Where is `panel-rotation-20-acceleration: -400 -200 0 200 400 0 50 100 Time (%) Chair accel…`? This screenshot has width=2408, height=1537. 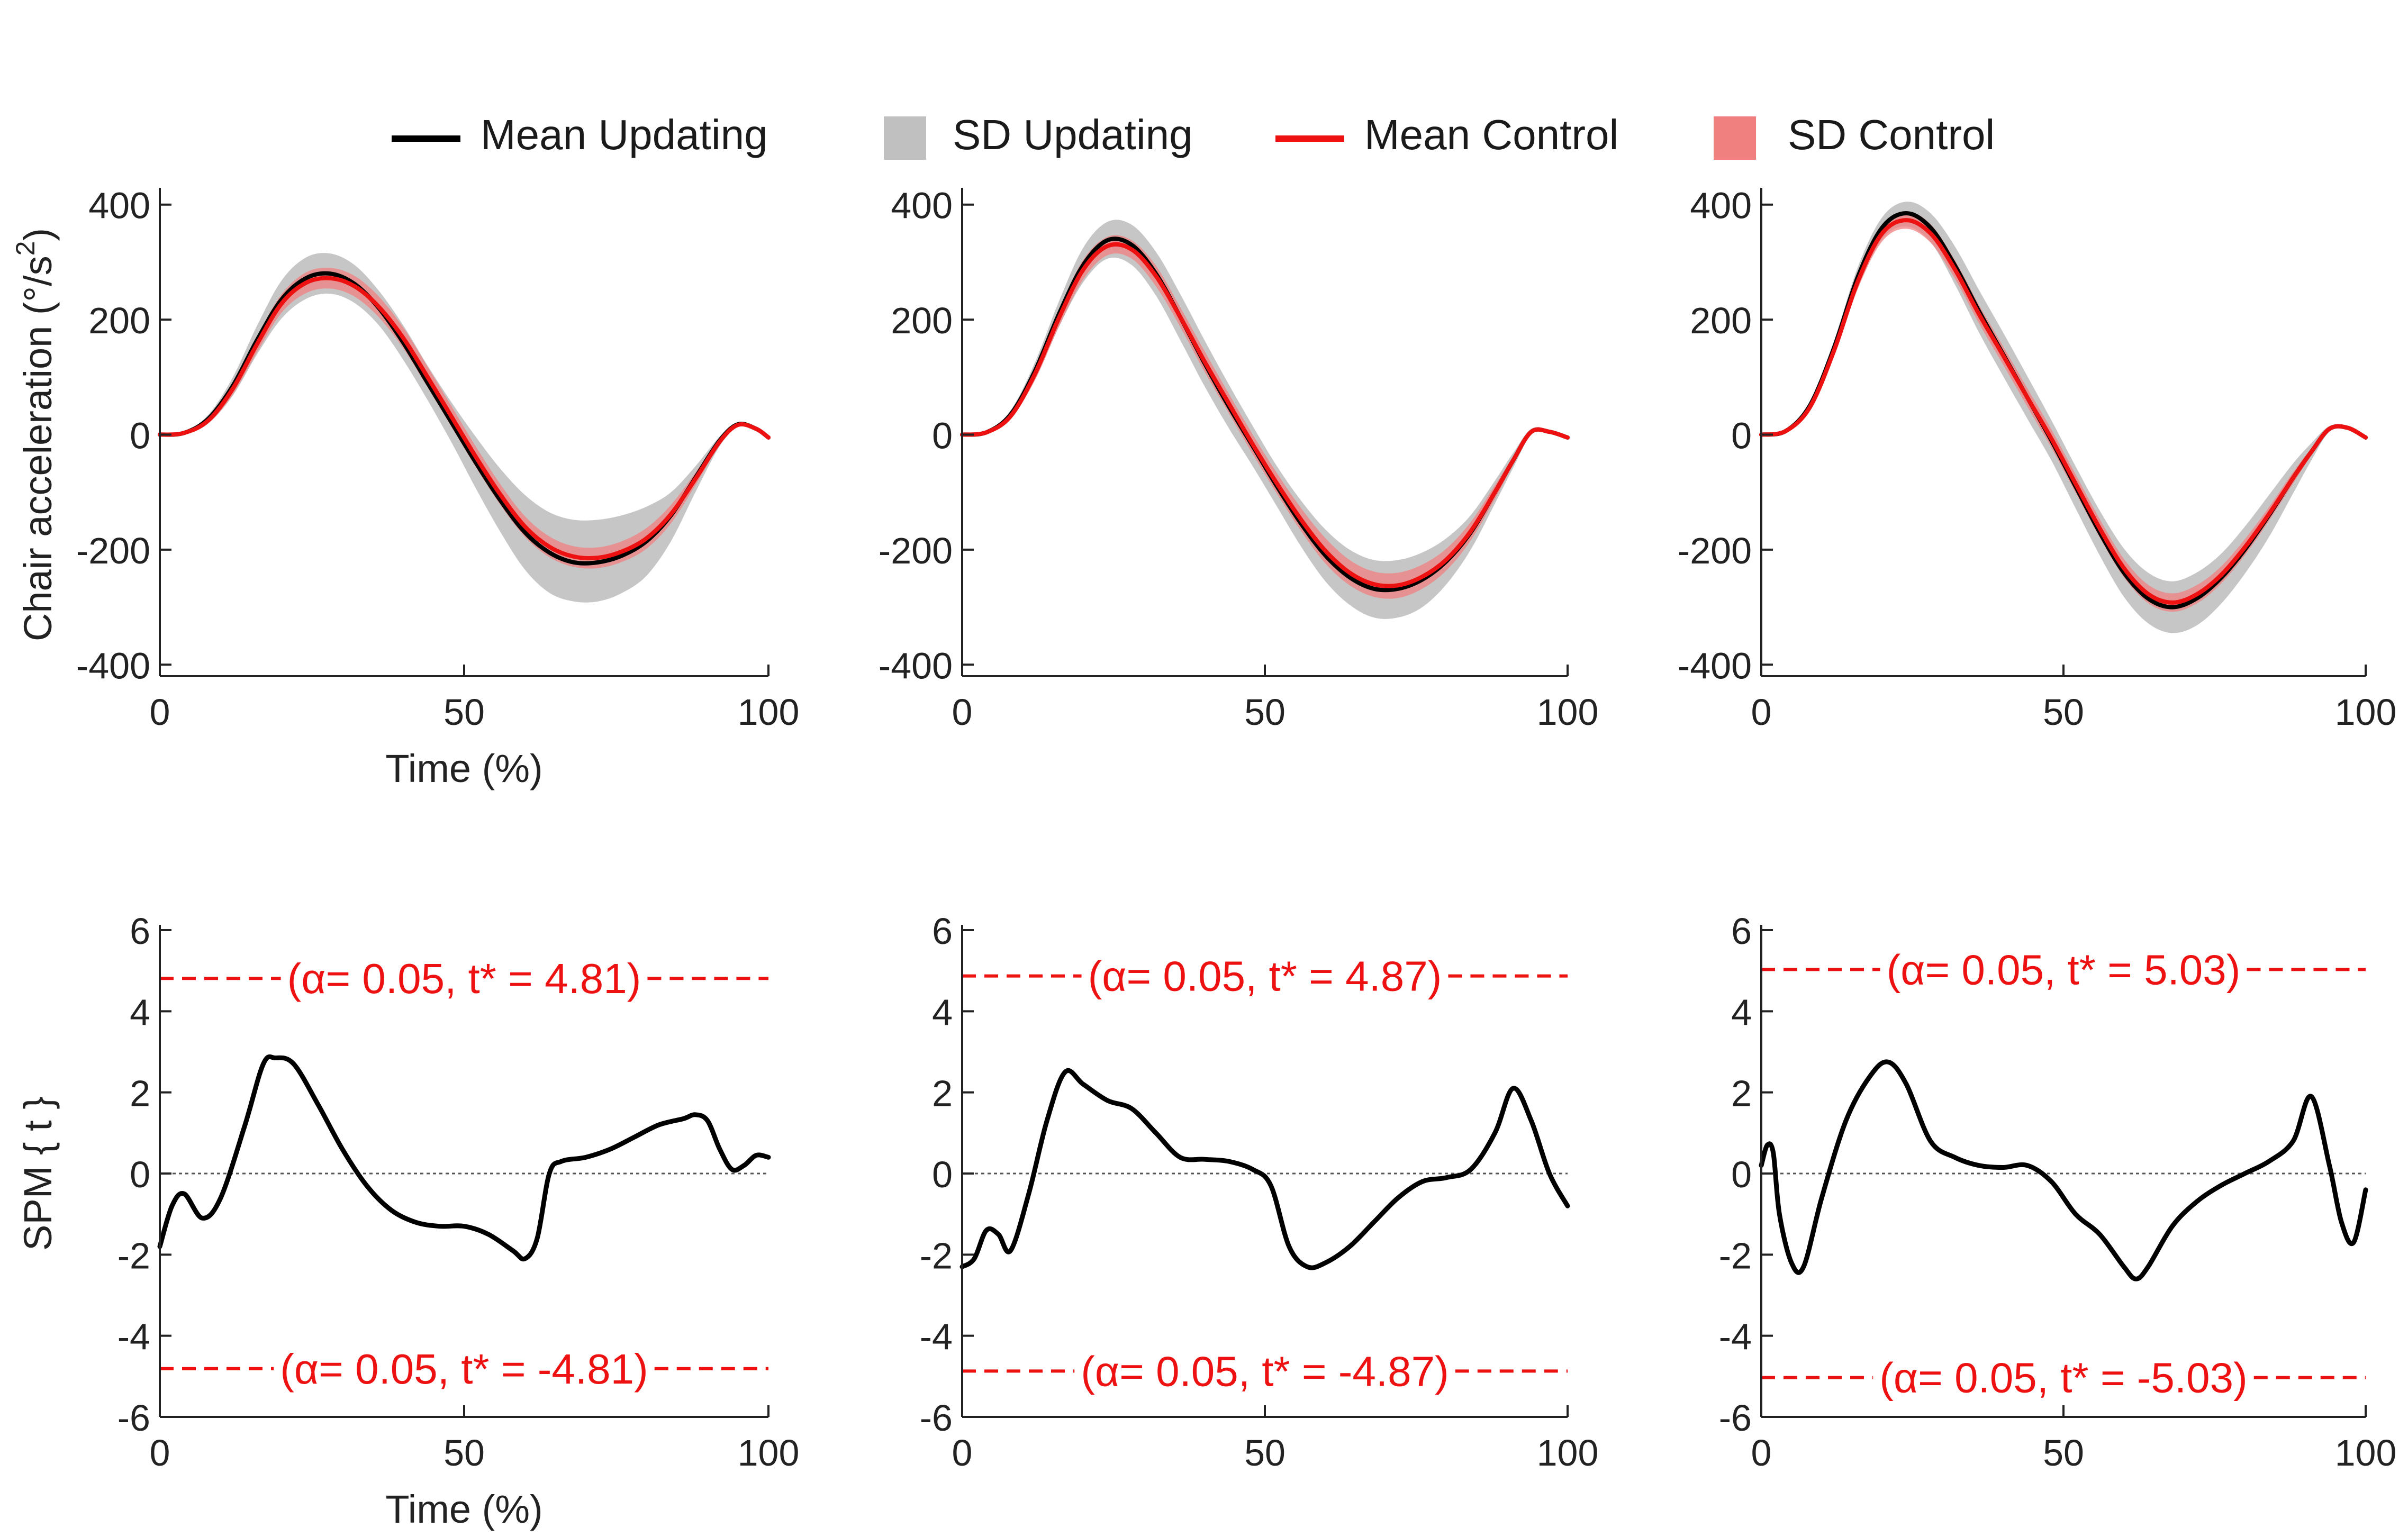 panel-rotation-20-acceleration: -400 -200 0 200 400 0 50 100 Time (%) Chair accel… is located at coordinates (405, 487).